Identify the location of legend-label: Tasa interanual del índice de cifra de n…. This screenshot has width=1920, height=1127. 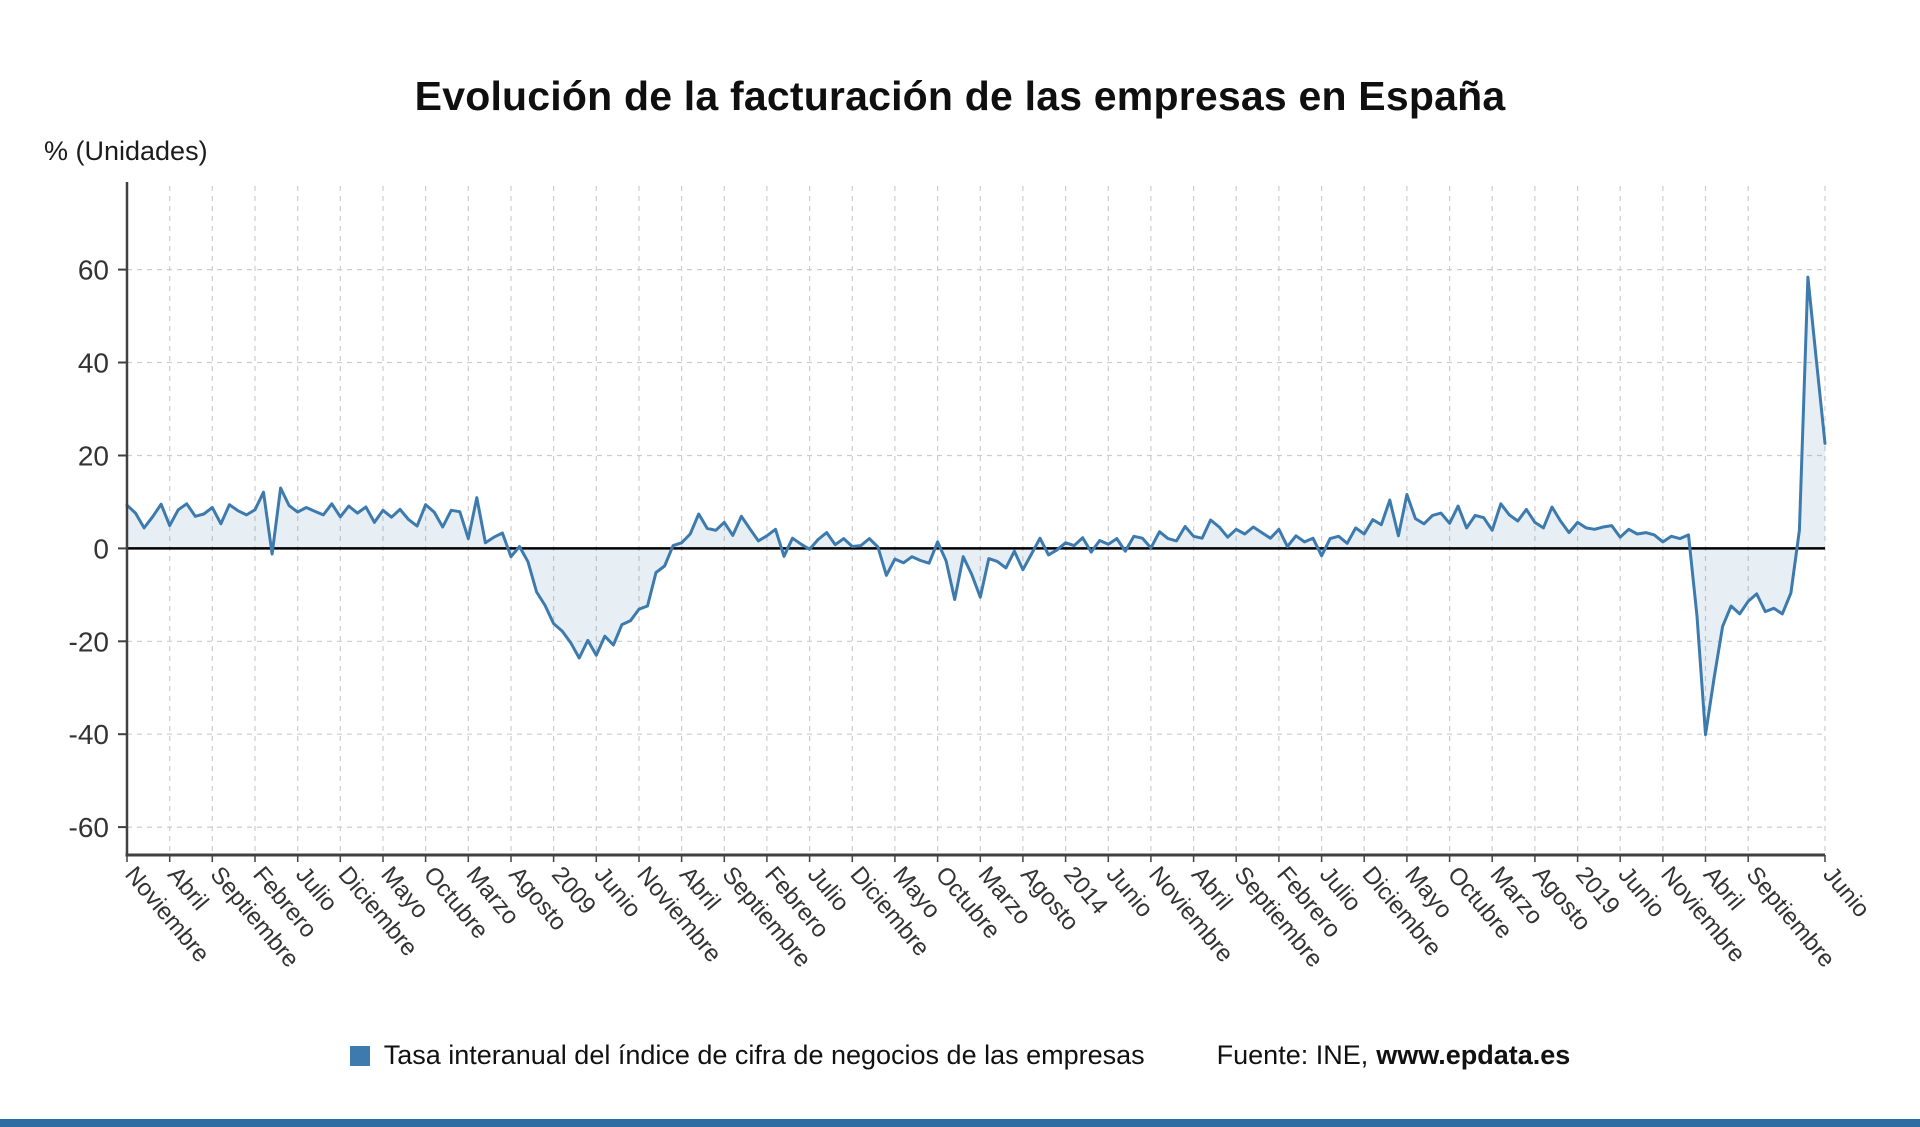
(764, 1055).